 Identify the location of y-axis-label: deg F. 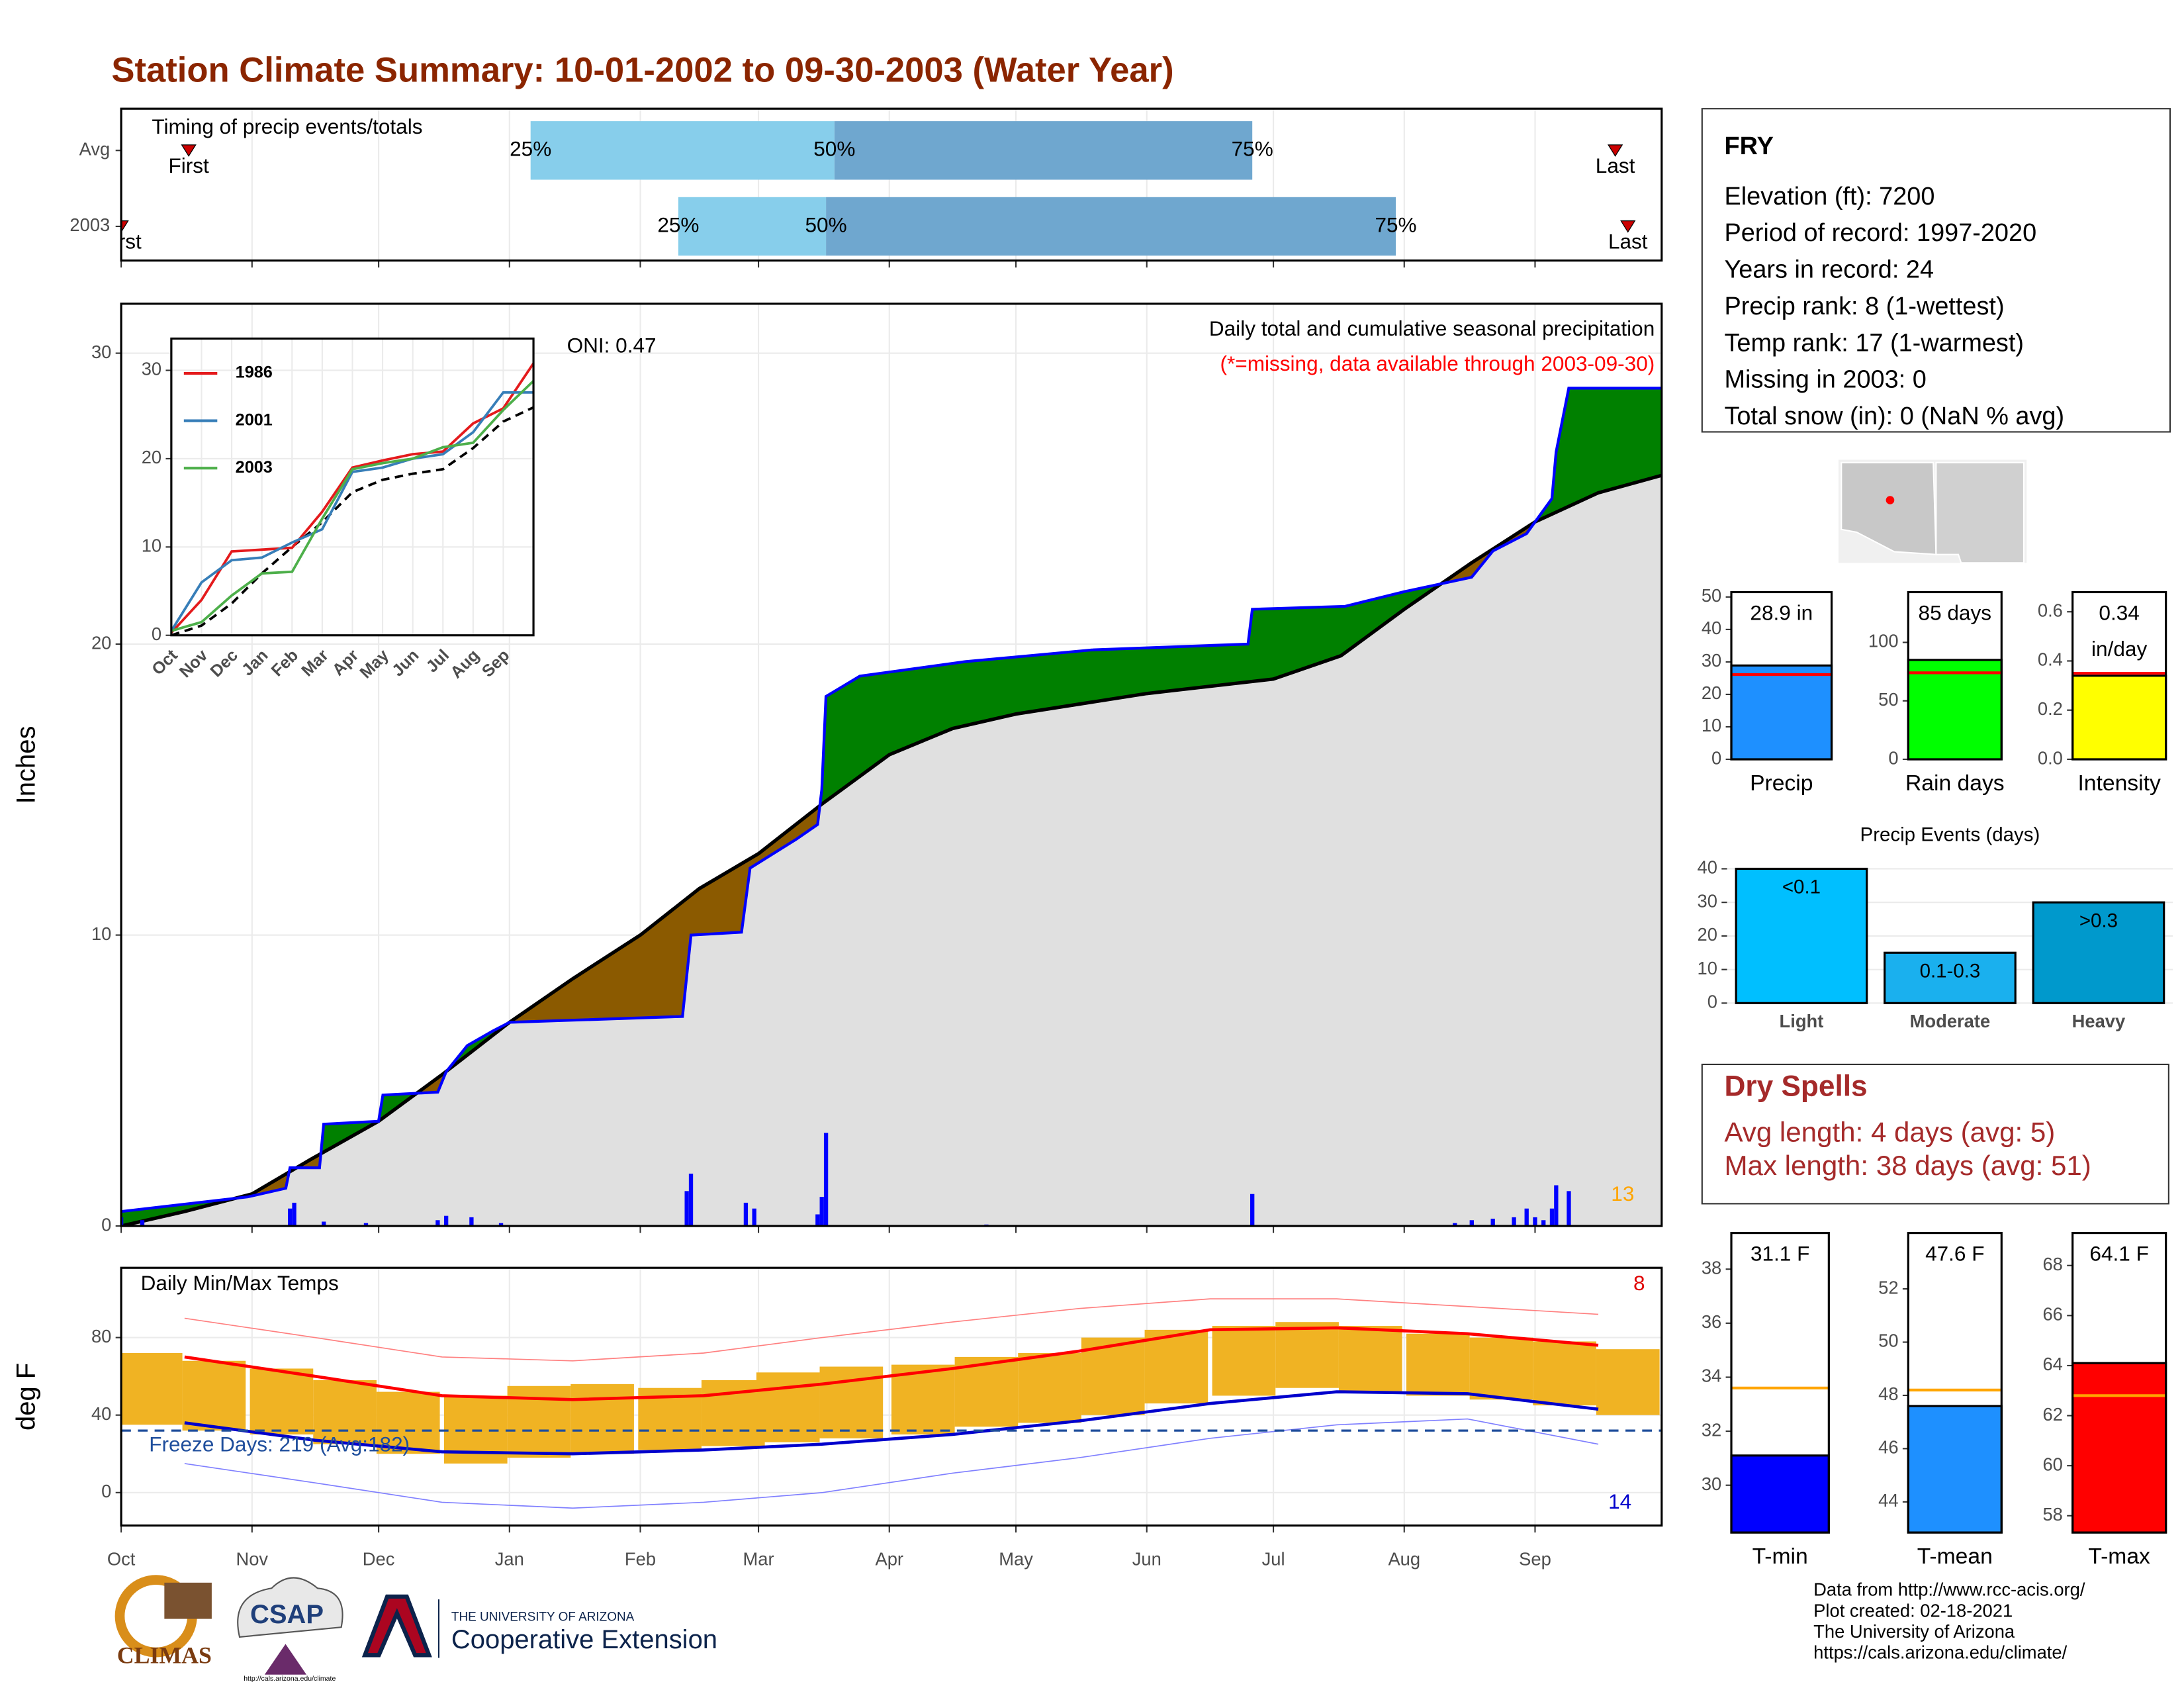
(26, 1396).